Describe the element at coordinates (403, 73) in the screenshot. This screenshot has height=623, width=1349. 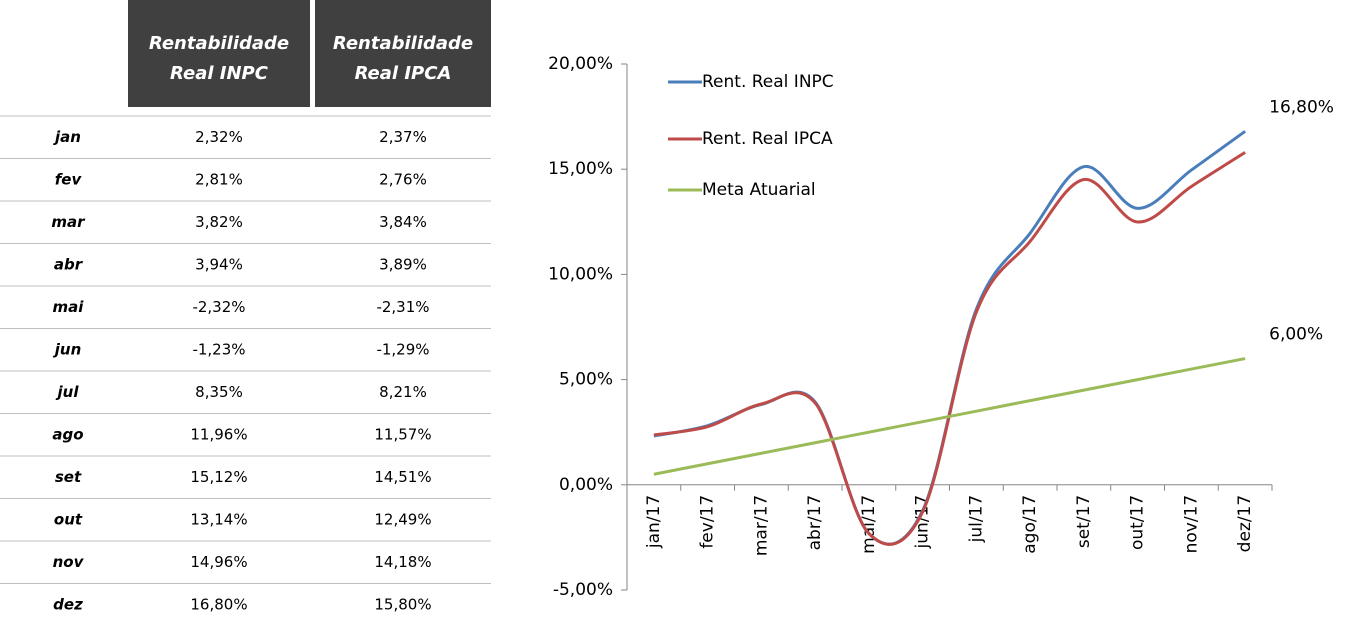
I see `header-text: Real IPCA` at that location.